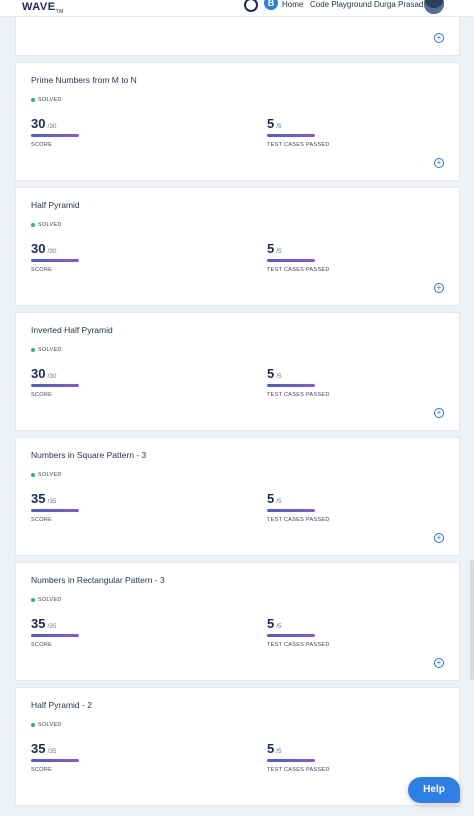 The width and height of the screenshot is (474, 816). What do you see at coordinates (43, 8) in the screenshot?
I see `wave-logo: WAVETM` at bounding box center [43, 8].